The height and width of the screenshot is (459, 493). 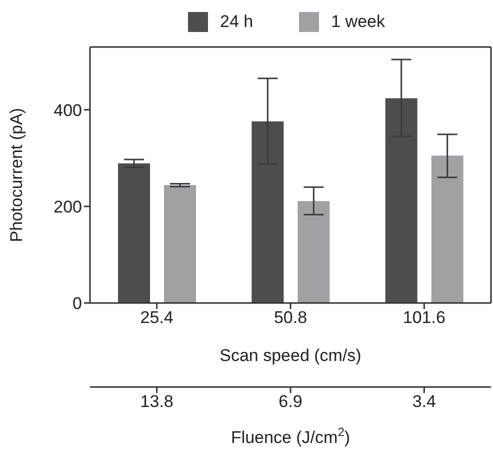 I want to click on text: 6.9, so click(x=290, y=402).